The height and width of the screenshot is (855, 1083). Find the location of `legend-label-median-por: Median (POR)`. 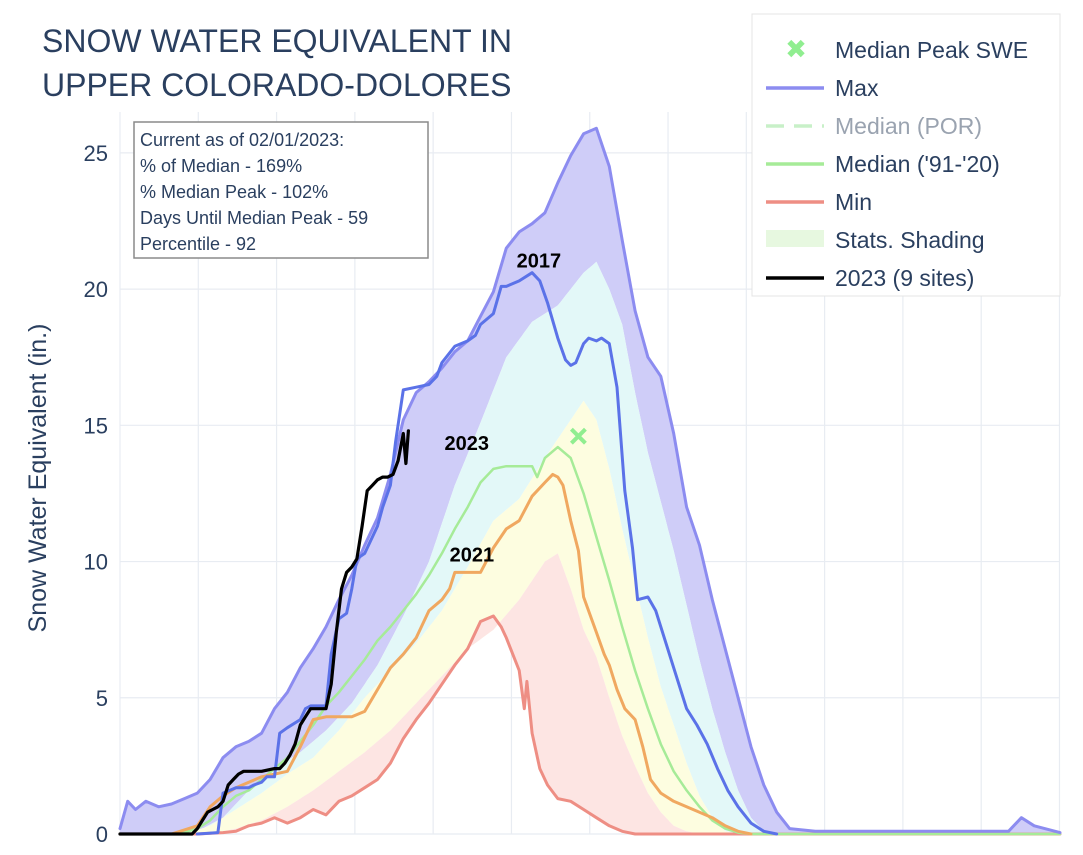

legend-label-median-por: Median (POR) is located at coordinates (908, 126).